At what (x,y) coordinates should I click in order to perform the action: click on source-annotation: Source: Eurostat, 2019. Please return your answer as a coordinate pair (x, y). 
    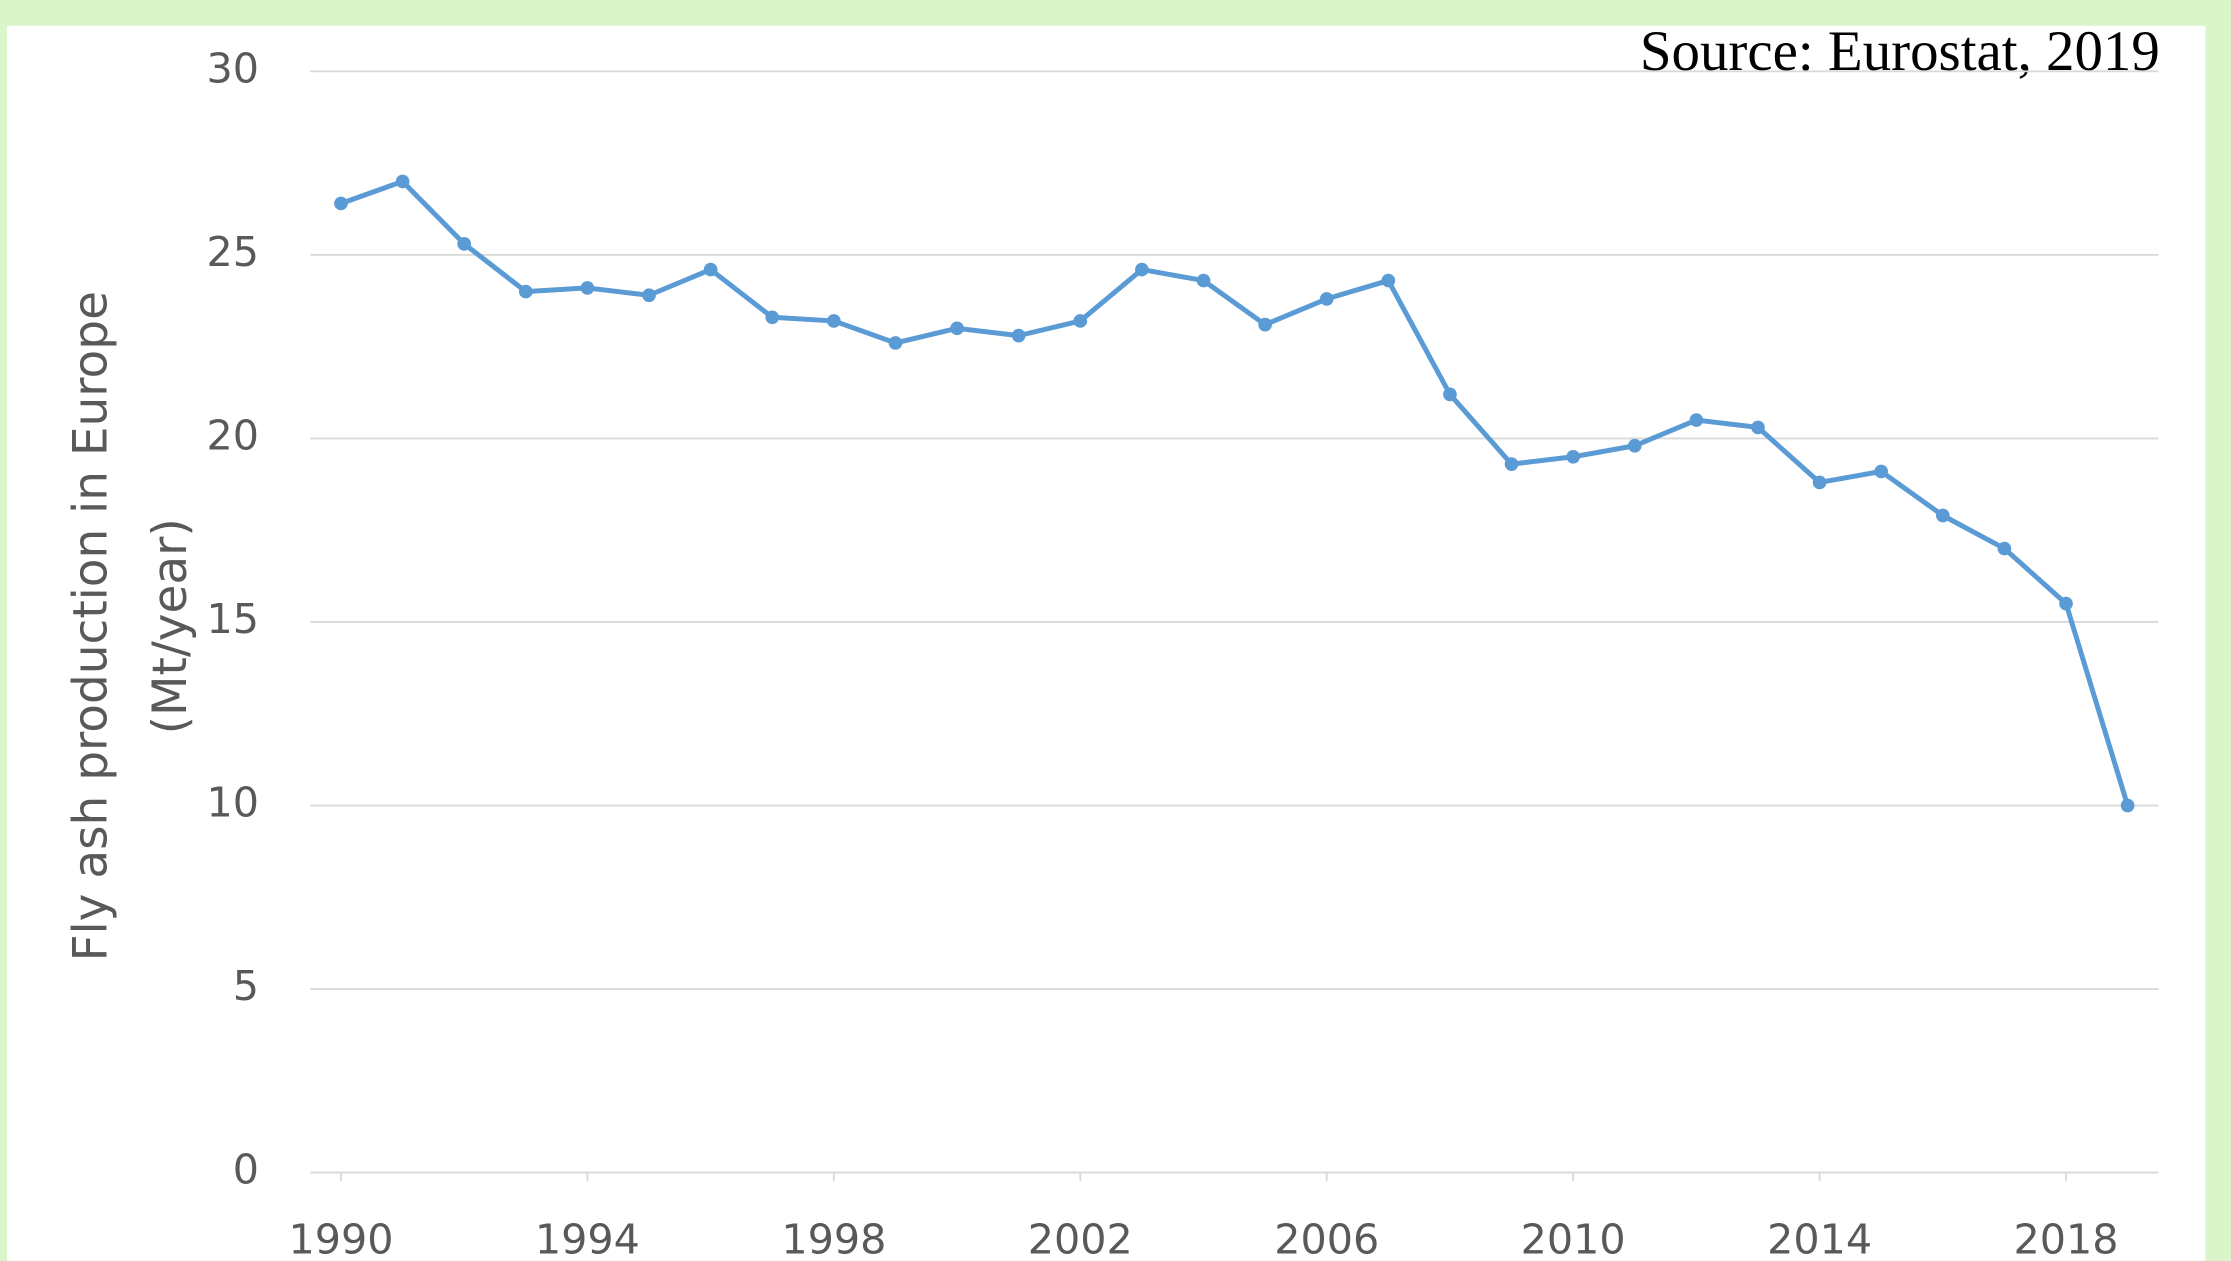
    Looking at the image, I should click on (1900, 51).